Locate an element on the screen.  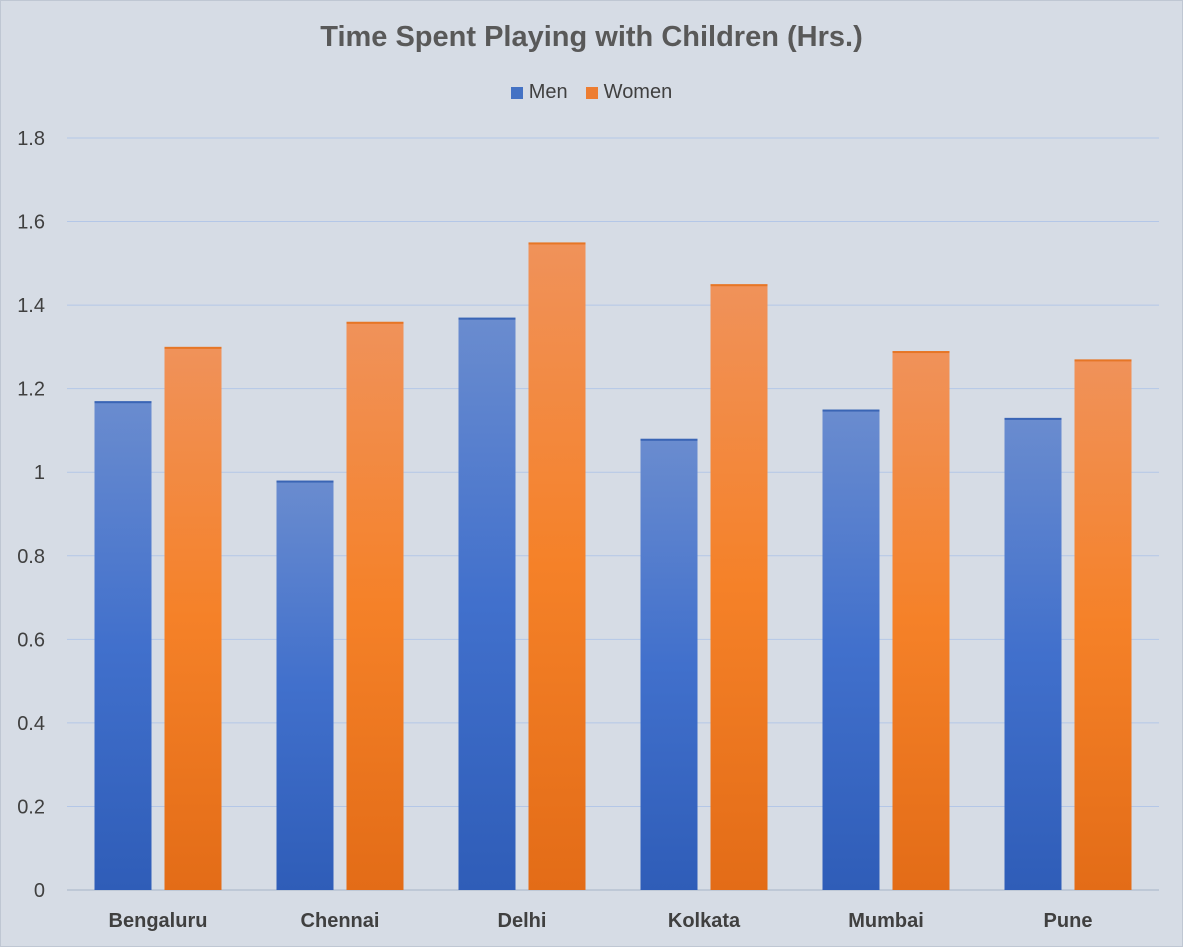
y-tick-label: 1.6 is located at coordinates (31, 223).